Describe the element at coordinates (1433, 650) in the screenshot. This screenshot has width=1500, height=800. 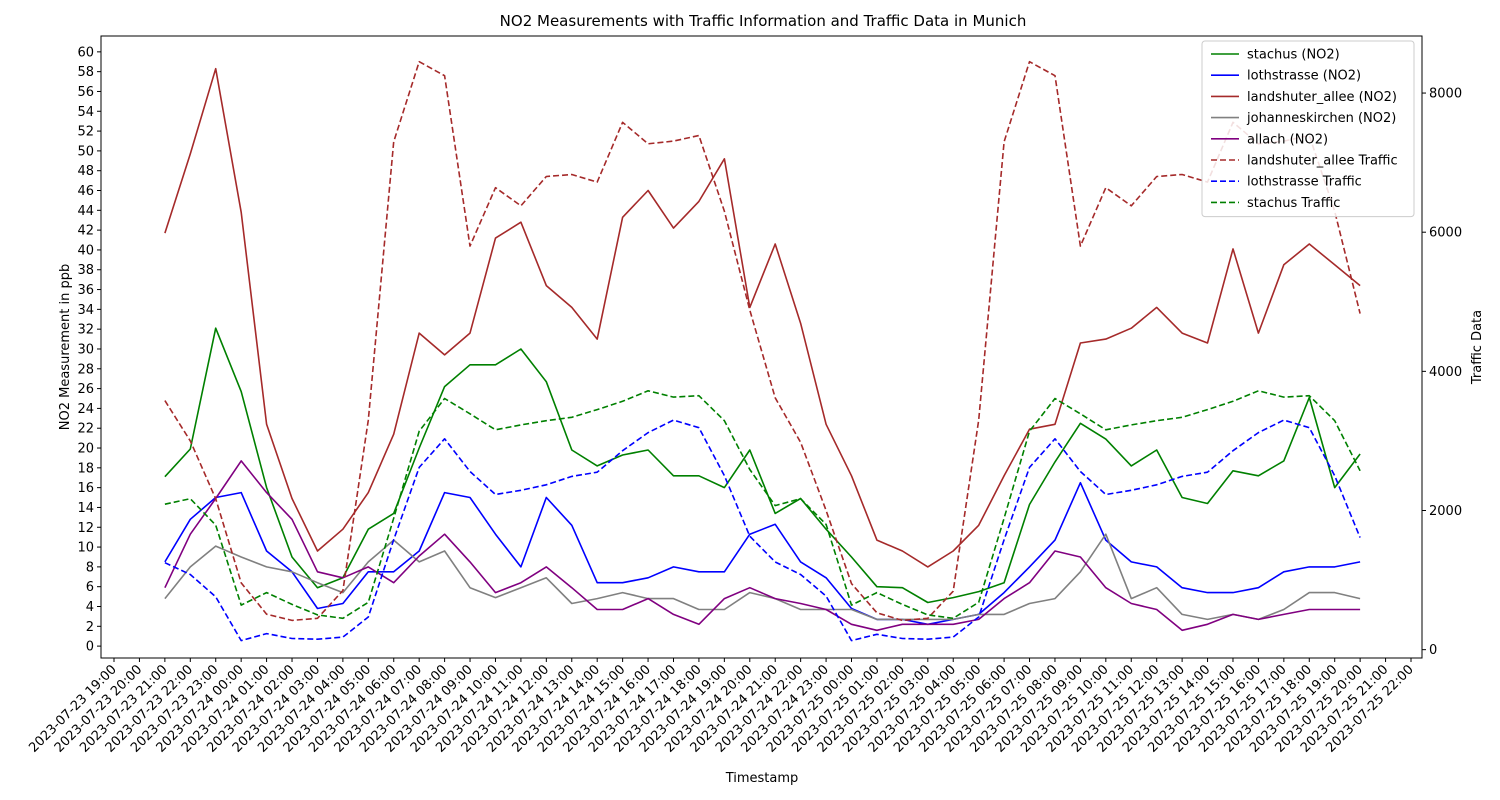
I see `y2-tick-label: 0` at that location.